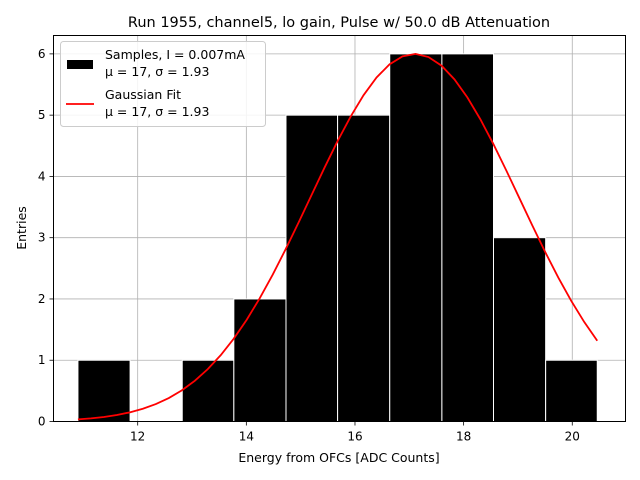 The height and width of the screenshot is (480, 640). What do you see at coordinates (246, 437) in the screenshot?
I see `x-tick-label: 14` at bounding box center [246, 437].